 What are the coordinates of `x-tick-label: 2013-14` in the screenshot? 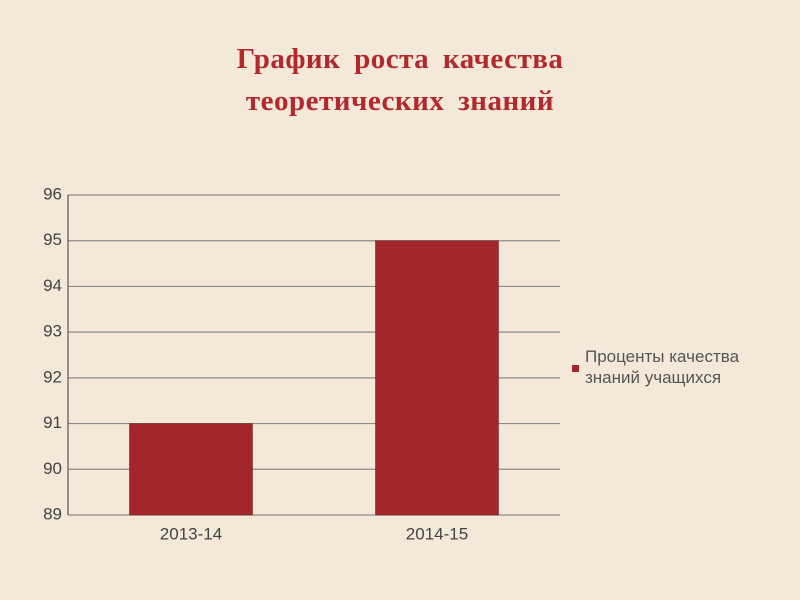 It's located at (191, 533).